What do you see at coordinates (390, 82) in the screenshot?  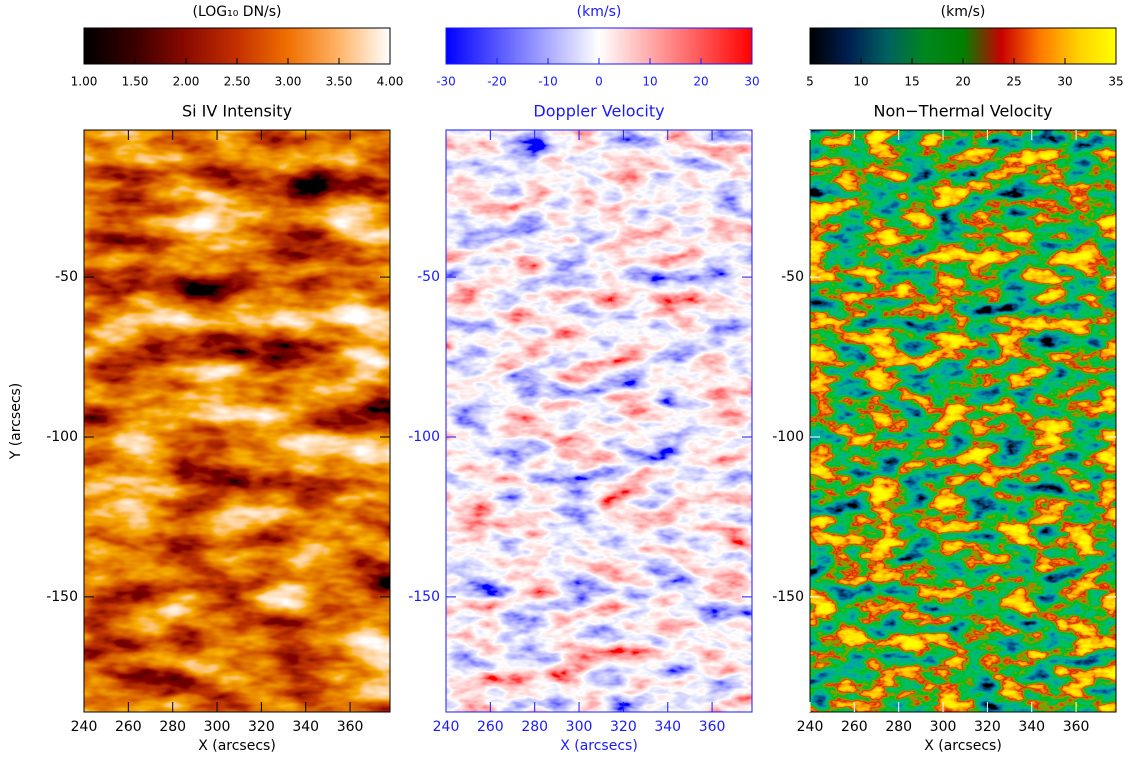 I see `colorbar-tick-label: 4.00` at bounding box center [390, 82].